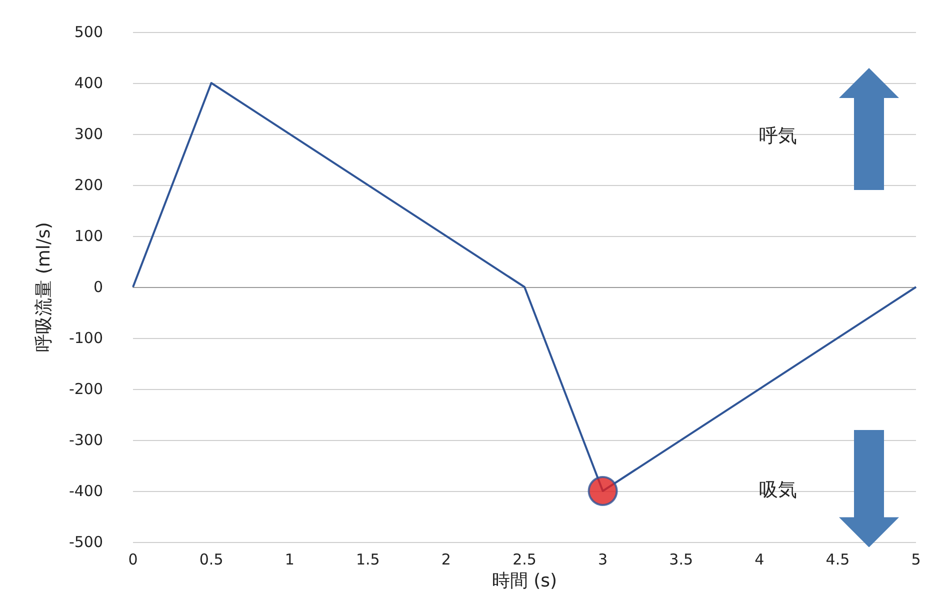 The width and height of the screenshot is (946, 610). What do you see at coordinates (85, 440) in the screenshot?
I see `y-tick-label: -300` at bounding box center [85, 440].